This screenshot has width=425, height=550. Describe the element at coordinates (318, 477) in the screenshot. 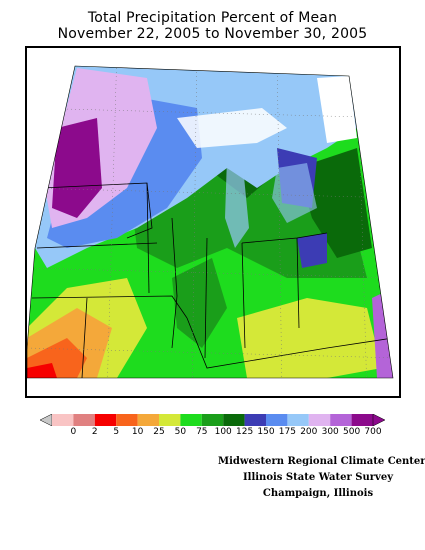

I see `credit-line-2: Illinois State Water Survey` at that location.